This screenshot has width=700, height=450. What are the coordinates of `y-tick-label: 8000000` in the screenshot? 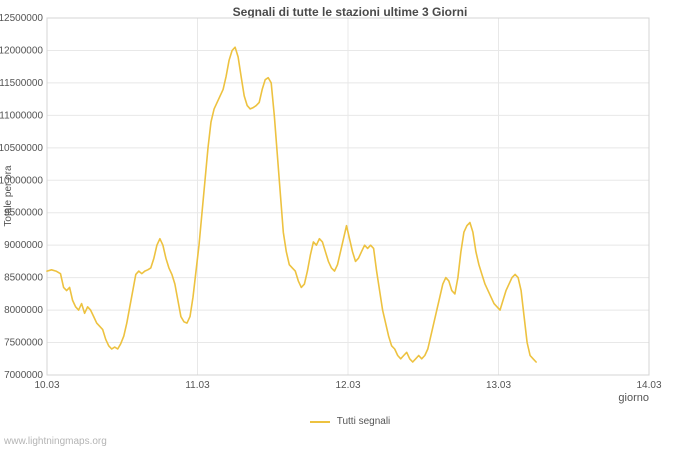 It's located at (23, 310).